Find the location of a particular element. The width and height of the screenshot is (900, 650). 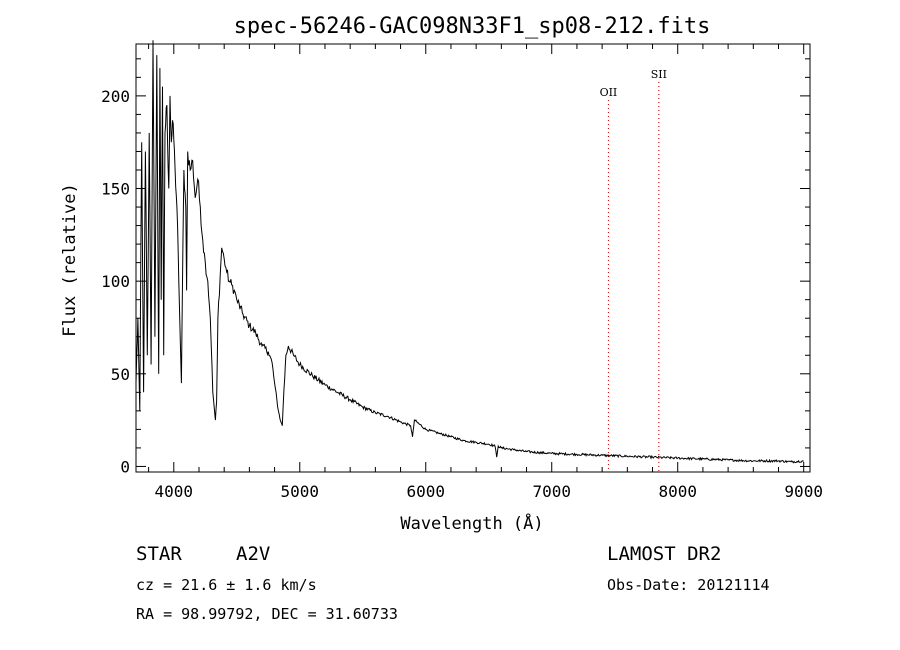

y-tick-label: 50 is located at coordinates (120, 374).